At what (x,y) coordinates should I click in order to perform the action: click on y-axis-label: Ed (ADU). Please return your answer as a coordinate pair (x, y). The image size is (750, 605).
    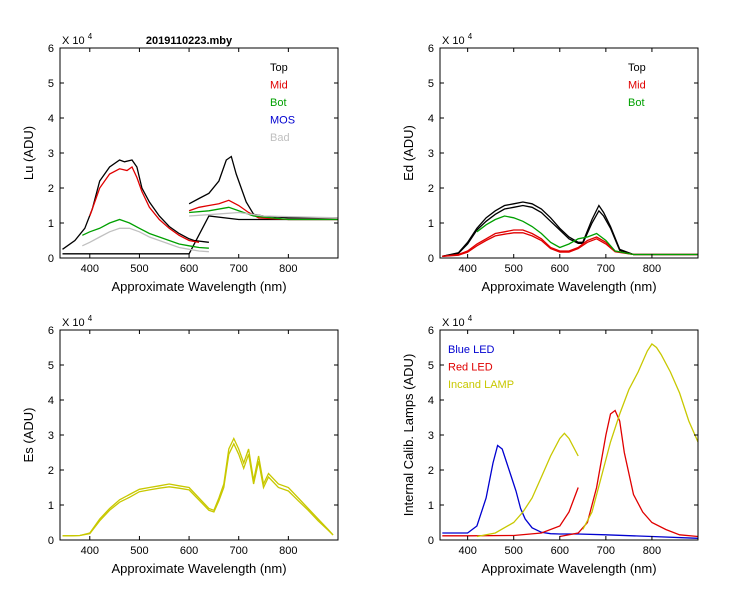
    Looking at the image, I should click on (408, 153).